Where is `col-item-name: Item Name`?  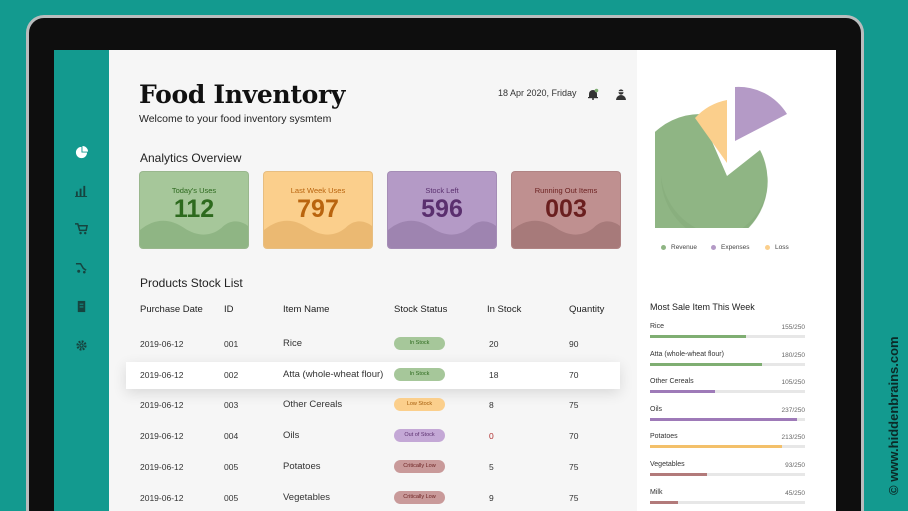 col-item-name: Item Name is located at coordinates (306, 309).